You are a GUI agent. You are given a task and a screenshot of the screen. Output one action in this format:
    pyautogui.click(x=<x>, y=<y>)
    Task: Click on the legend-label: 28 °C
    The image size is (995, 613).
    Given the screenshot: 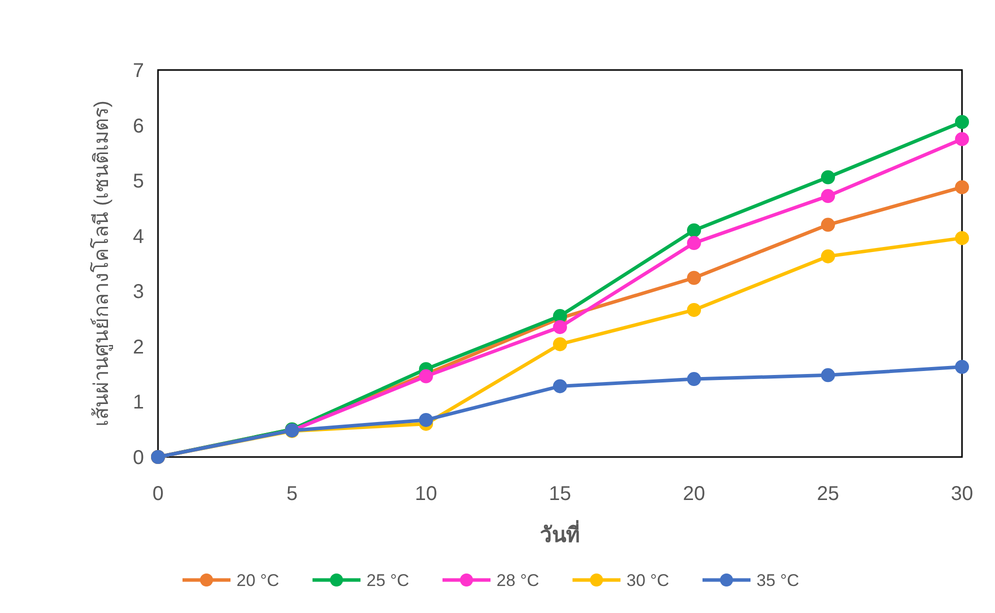 What is the action you would take?
    pyautogui.click(x=518, y=580)
    